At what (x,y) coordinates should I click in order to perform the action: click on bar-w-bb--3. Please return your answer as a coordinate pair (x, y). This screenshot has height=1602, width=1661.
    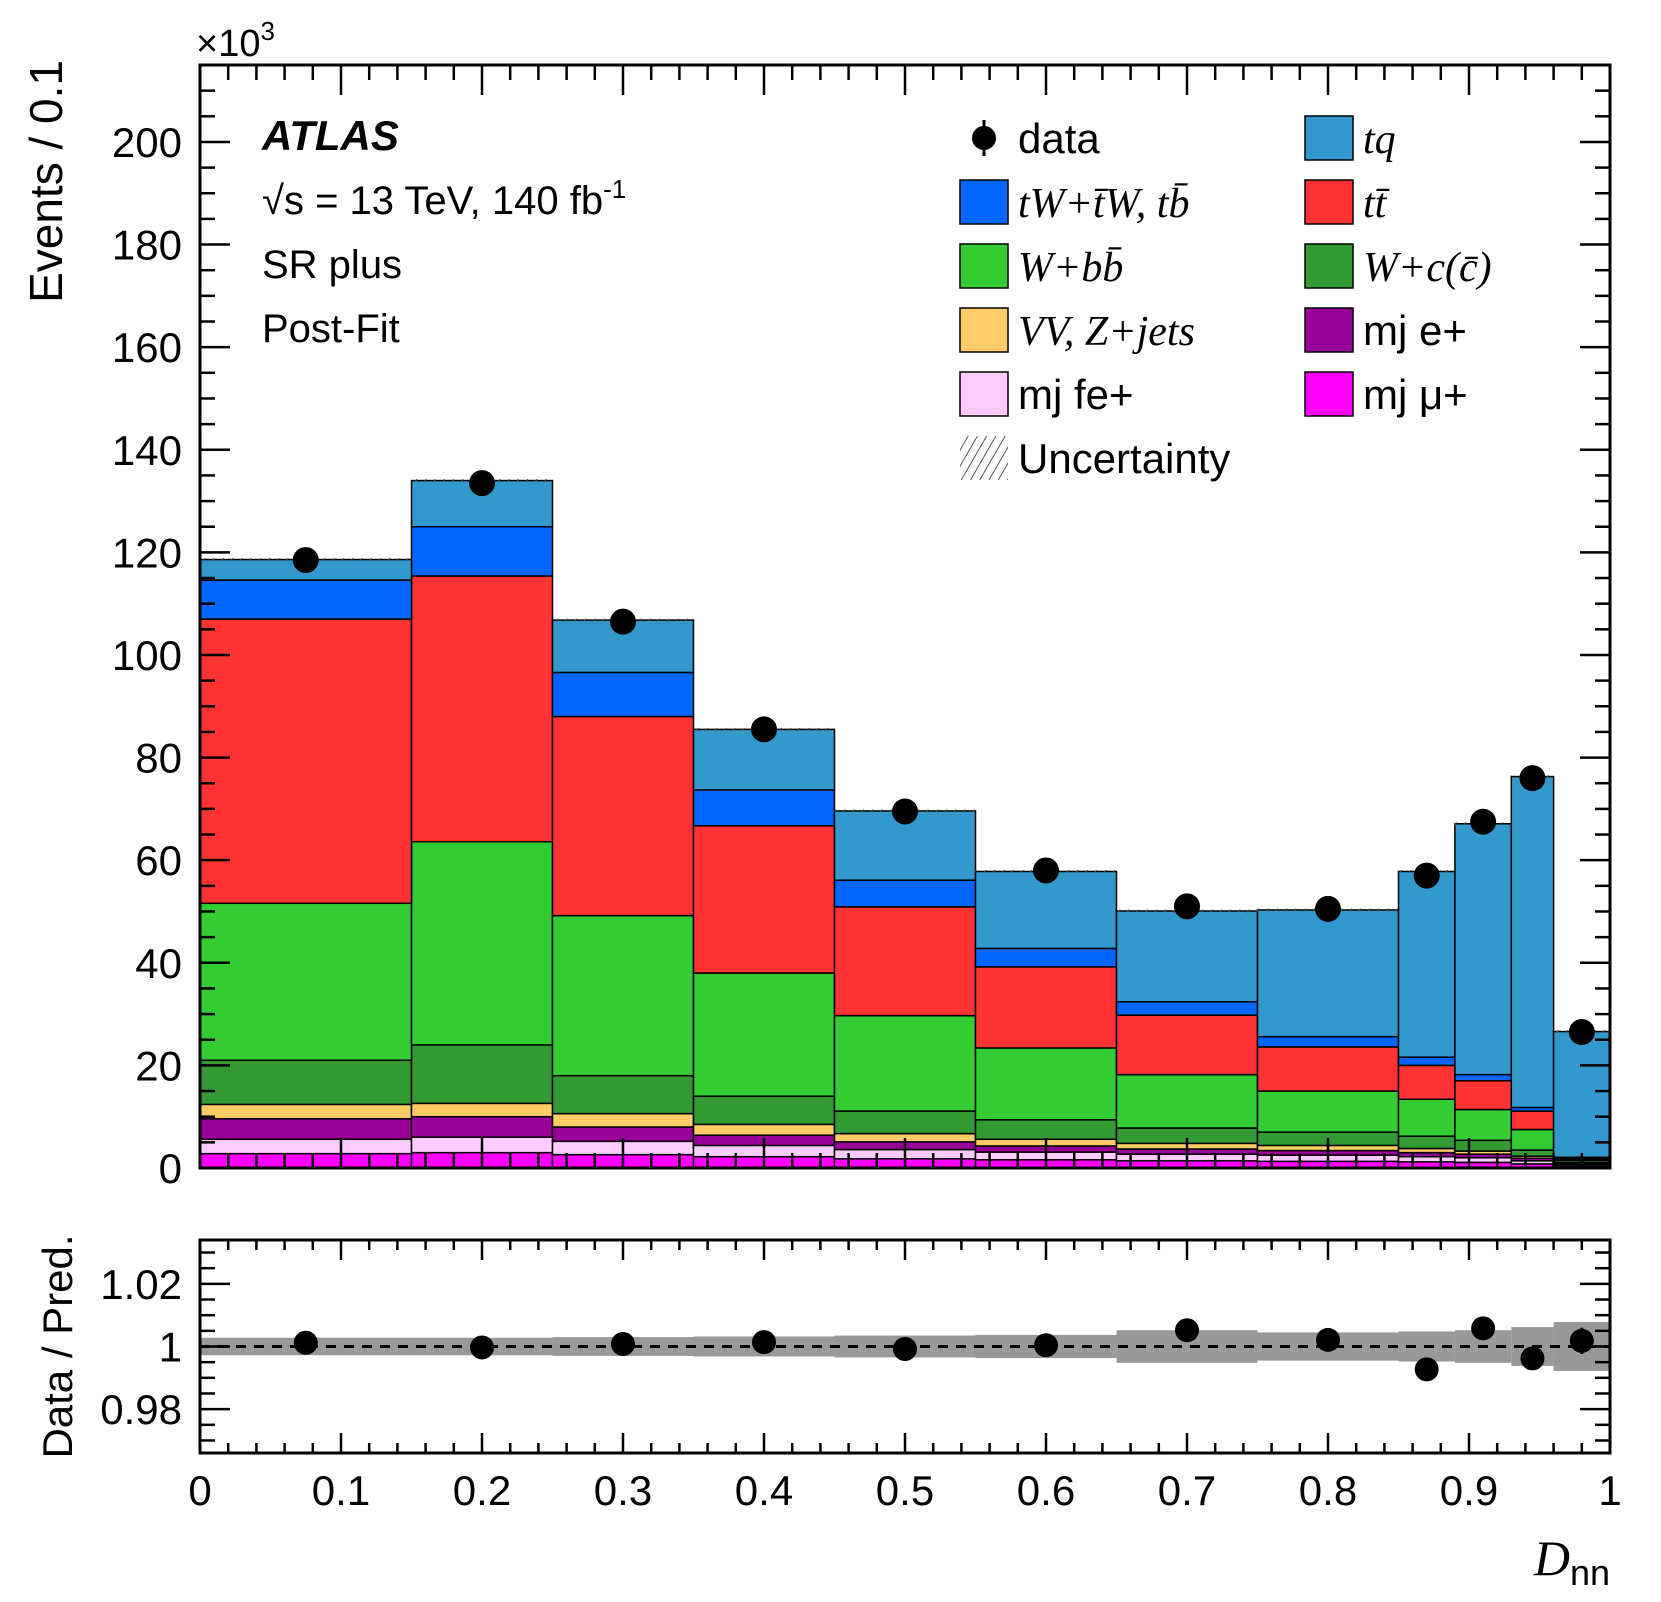
    Looking at the image, I should click on (764, 1034).